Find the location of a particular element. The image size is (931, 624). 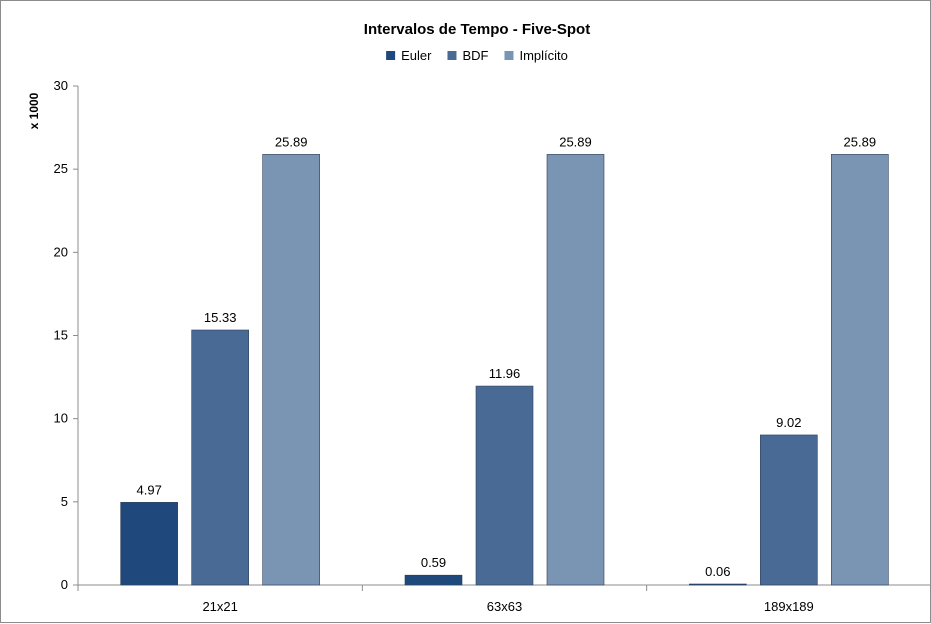

y-tick-label: 20 is located at coordinates (61, 251).